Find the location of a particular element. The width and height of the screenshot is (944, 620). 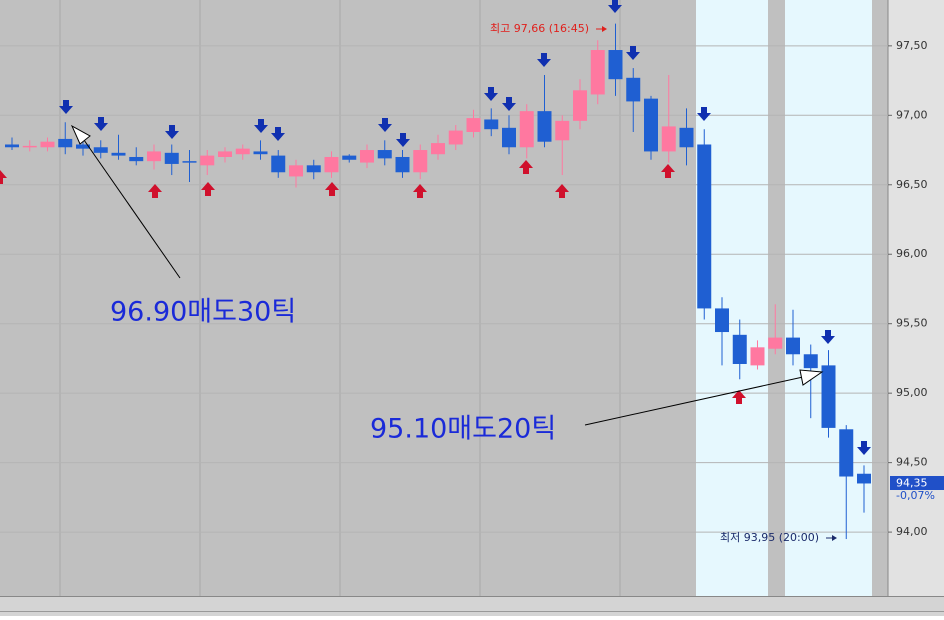

y-tick-label: 97,50 is located at coordinates (912, 45).